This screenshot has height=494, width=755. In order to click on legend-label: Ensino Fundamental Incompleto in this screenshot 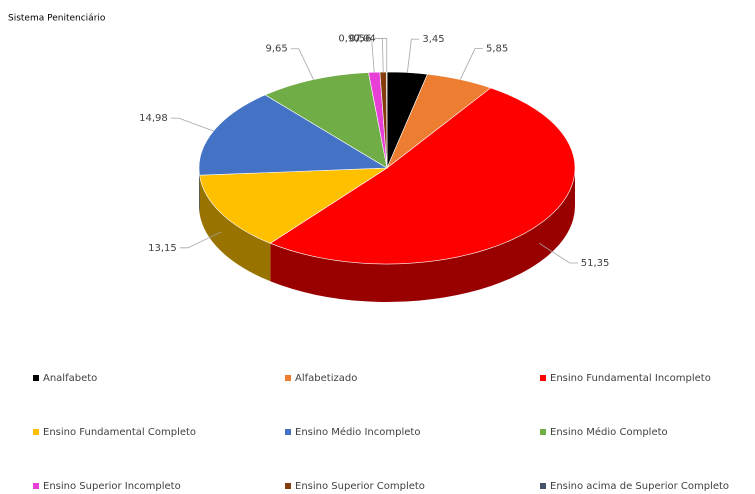, I will do `click(630, 378)`.